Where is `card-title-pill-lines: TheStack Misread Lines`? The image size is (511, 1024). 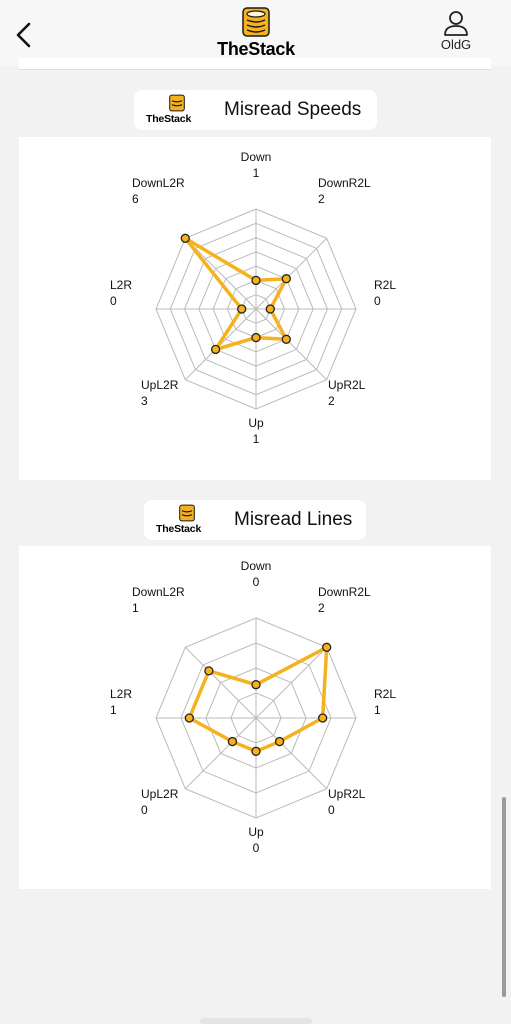
card-title-pill-lines: TheStack Misread Lines is located at coordinates (255, 520).